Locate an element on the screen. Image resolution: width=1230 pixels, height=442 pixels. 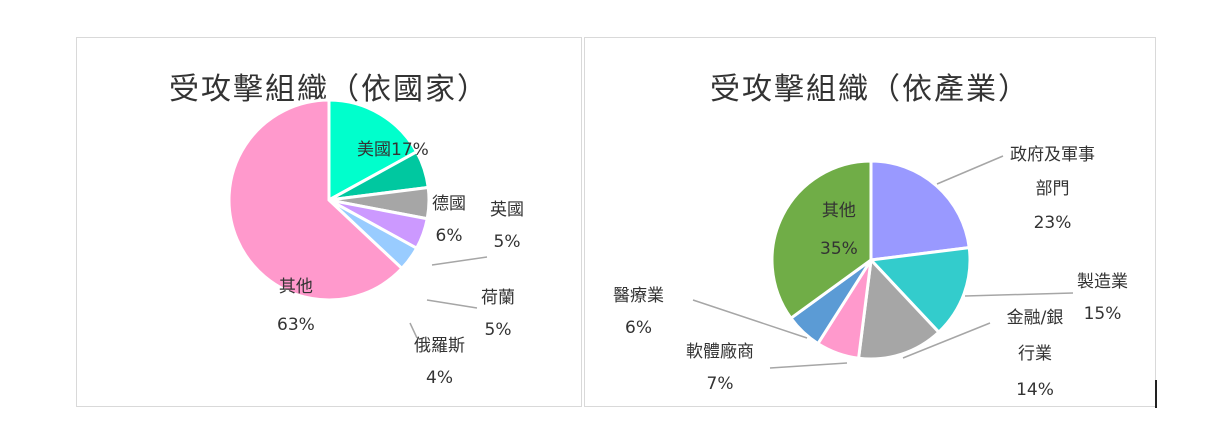
chart-title-industry: 受攻擊組織（依產業） is located at coordinates (870, 89).